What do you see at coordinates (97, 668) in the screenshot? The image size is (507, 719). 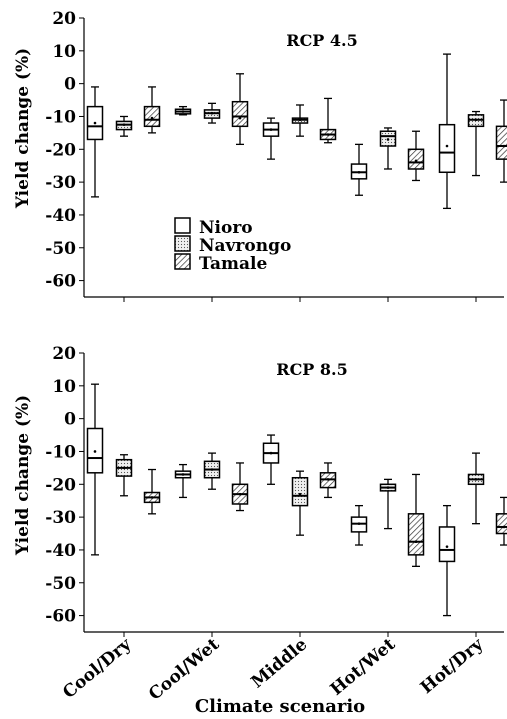 I see `x-tick-label: Cool/Dry` at bounding box center [97, 668].